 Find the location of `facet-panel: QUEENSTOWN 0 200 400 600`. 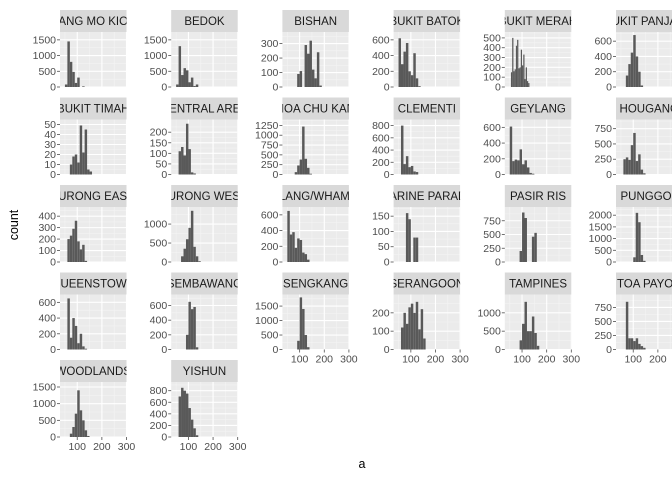

facet-panel: QUEENSTOWN 0 200 400 600 is located at coordinates (87, 314).